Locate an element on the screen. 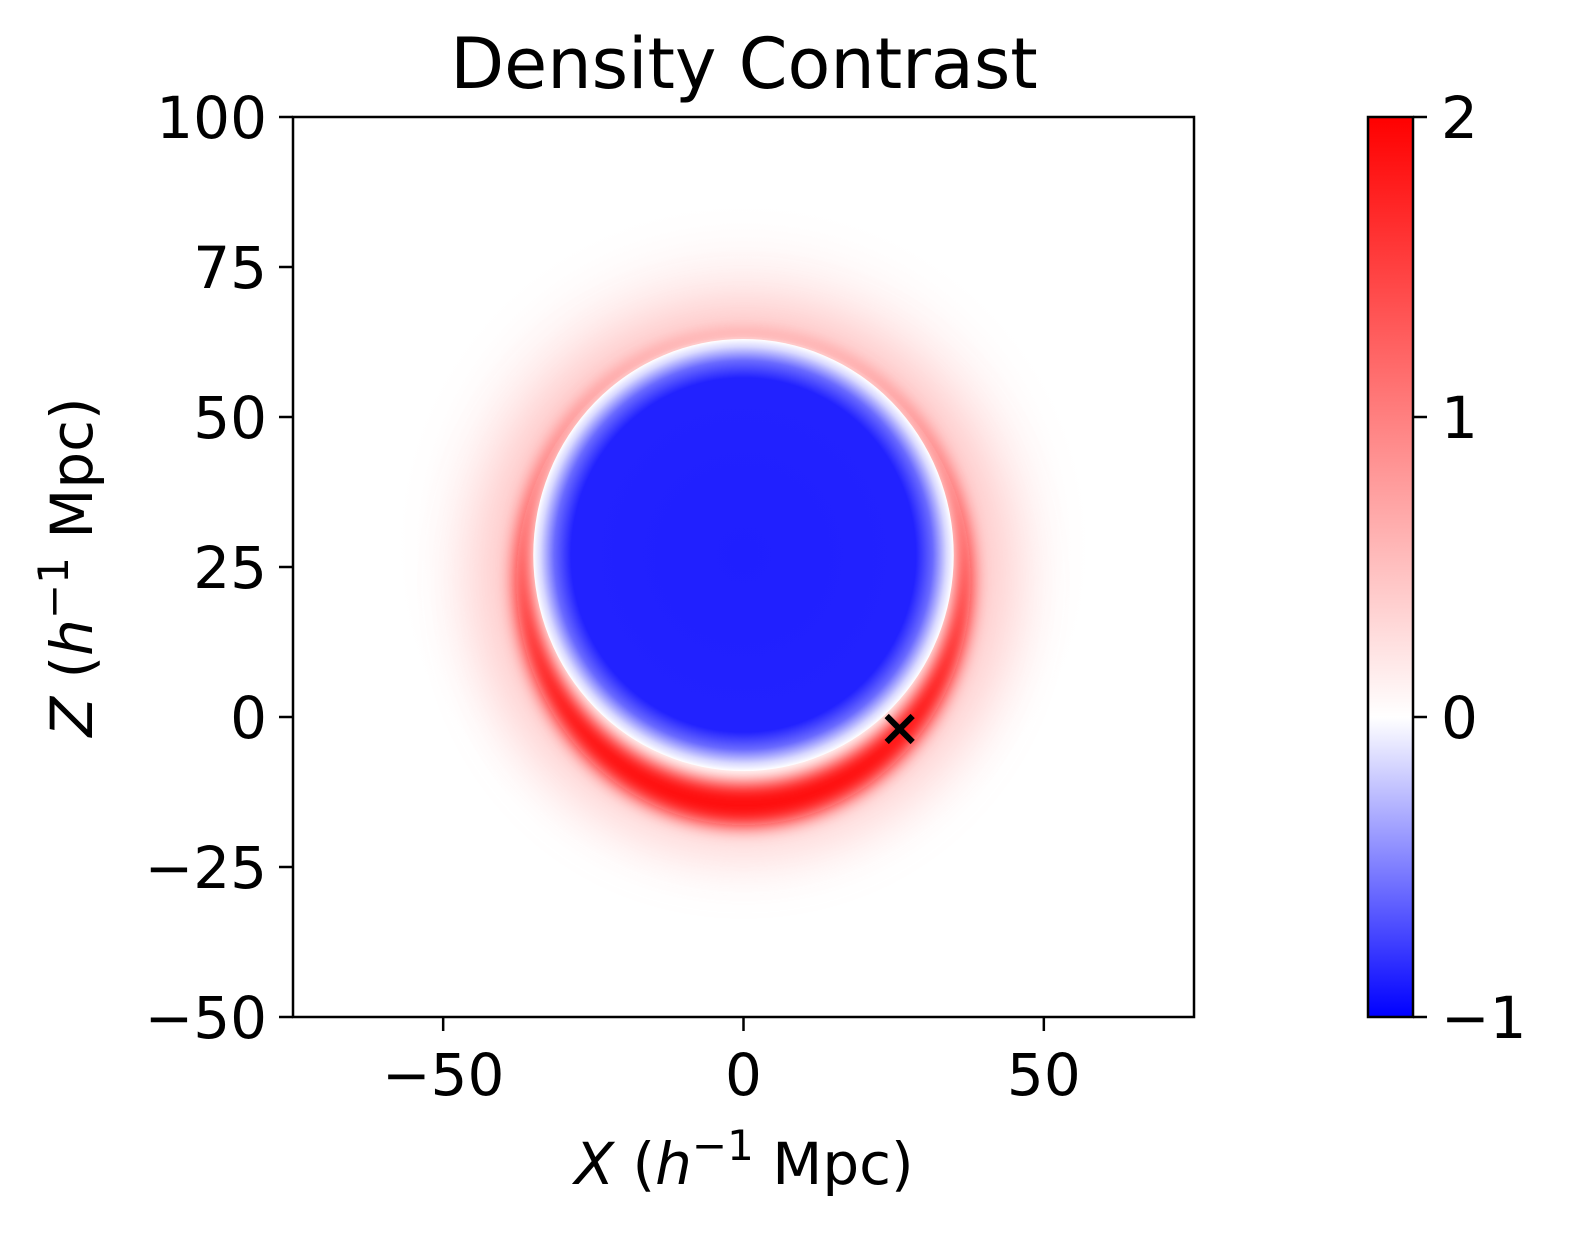 The image size is (1577, 1239). y-axis-h: h is located at coordinates (72, 637).